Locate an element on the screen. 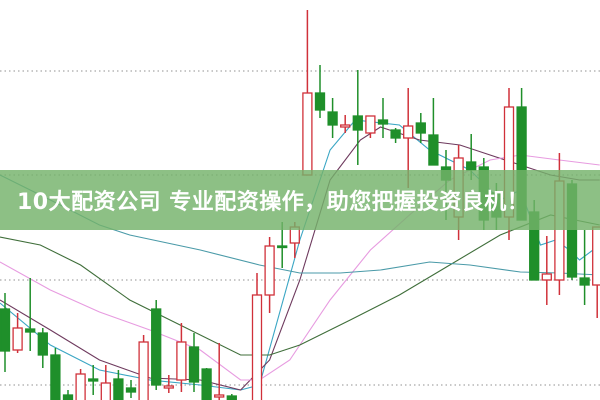 This screenshot has height=400, width=600. banner-text: 10大配资公司 专业配资操作，助您把握投资良机！ is located at coordinates (273, 202).